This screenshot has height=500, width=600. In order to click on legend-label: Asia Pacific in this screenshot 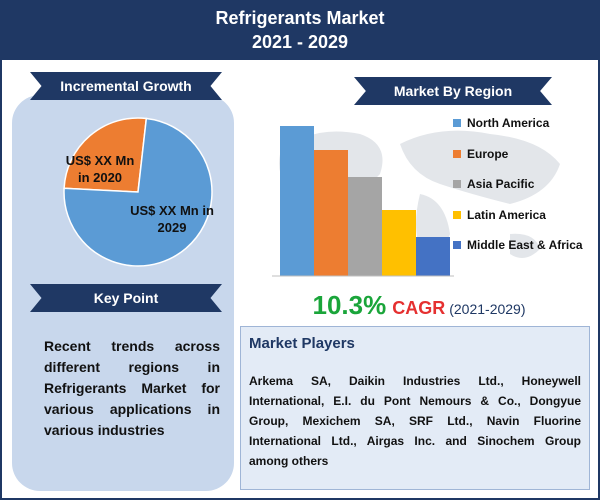, I will do `click(501, 184)`.